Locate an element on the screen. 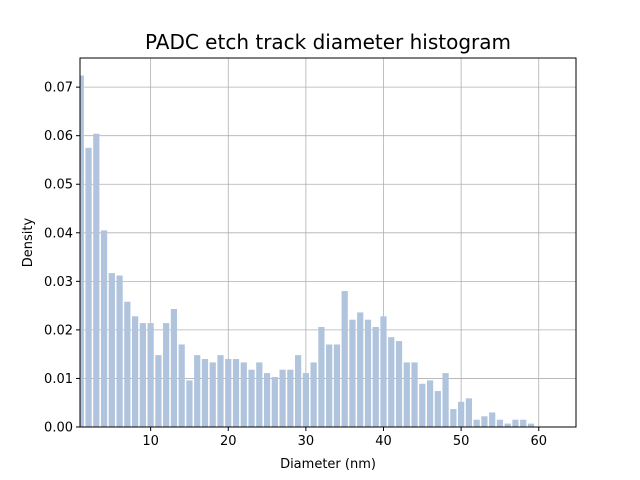 The height and width of the screenshot is (480, 640). y-tick-label: 0.05 is located at coordinates (58, 185).